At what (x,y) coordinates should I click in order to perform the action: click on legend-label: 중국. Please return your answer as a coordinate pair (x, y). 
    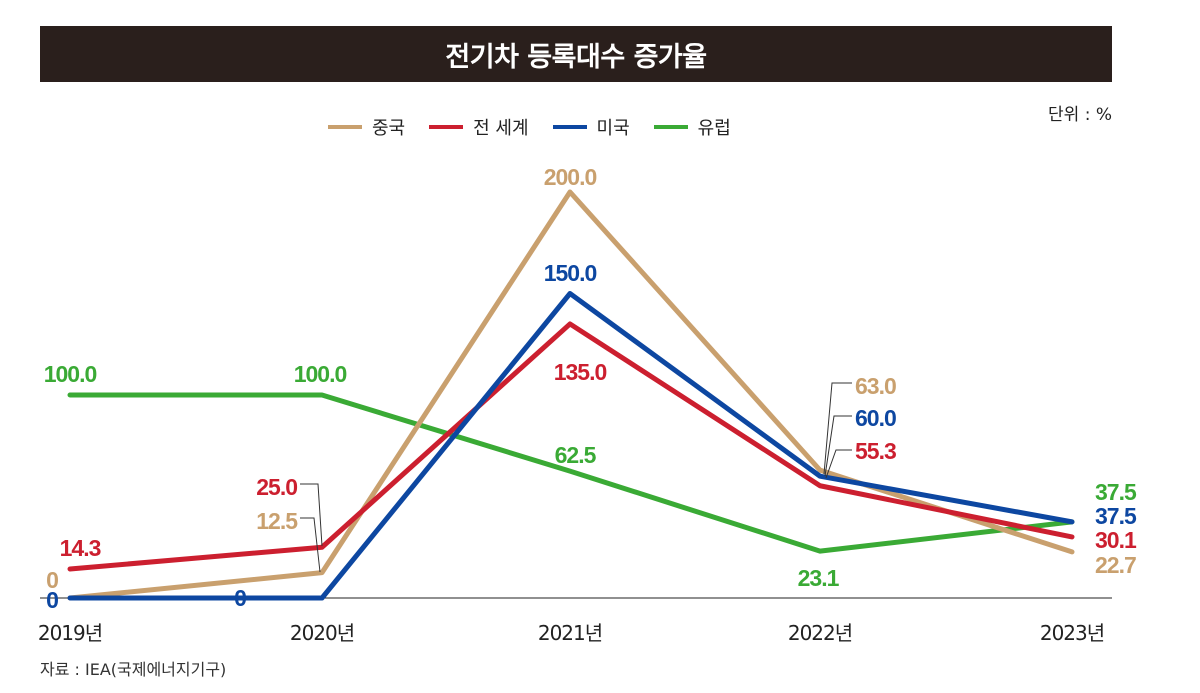
    Looking at the image, I should click on (389, 128).